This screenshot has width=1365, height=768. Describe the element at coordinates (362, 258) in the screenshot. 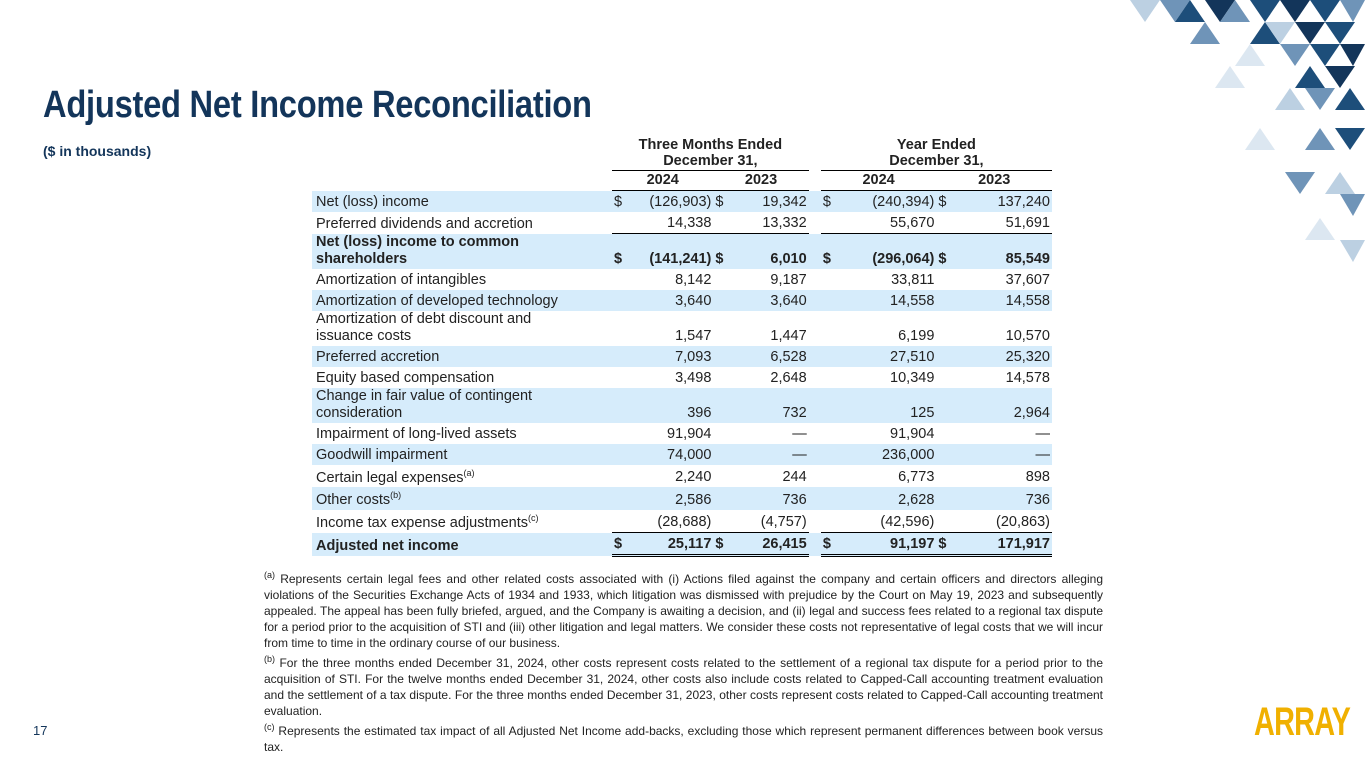

I see `row-label-line: shareholders` at that location.